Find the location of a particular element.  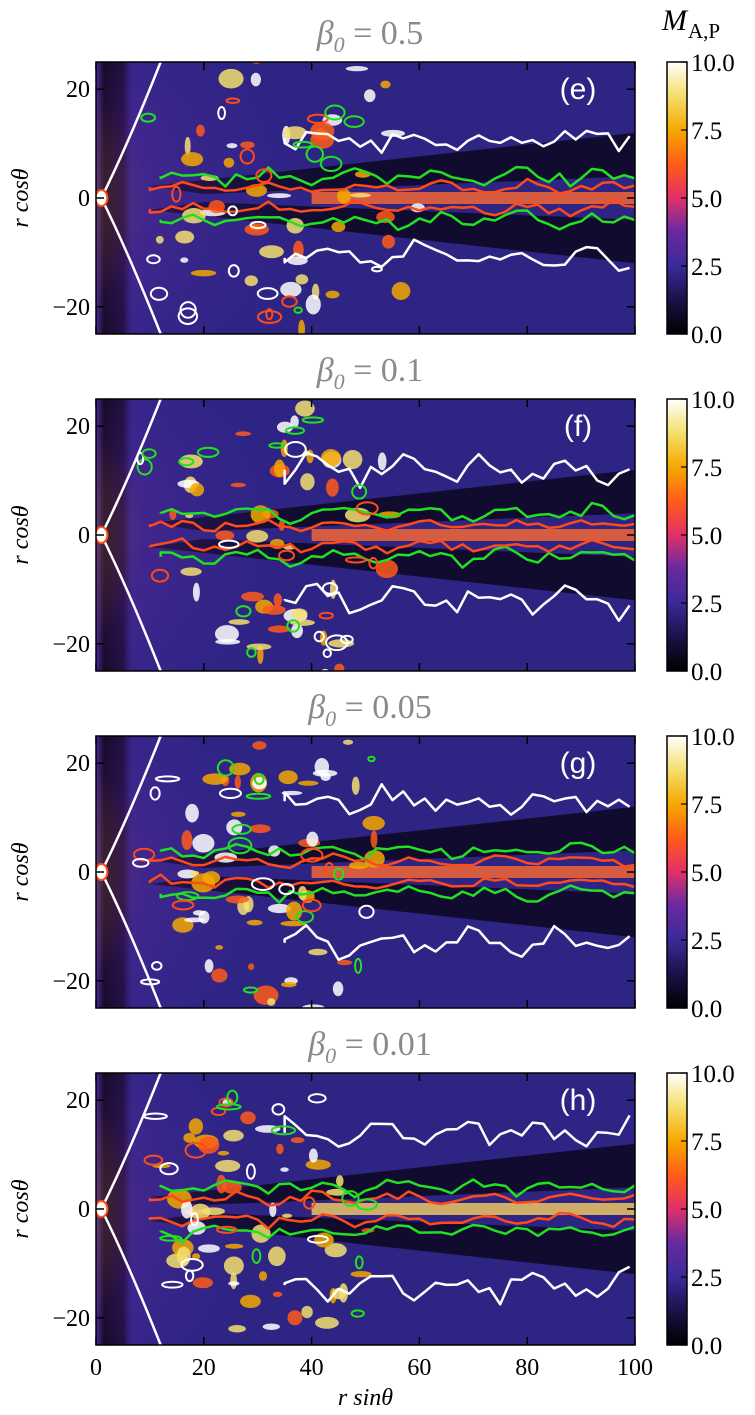

heatmap-field is located at coordinates (365, 1218).